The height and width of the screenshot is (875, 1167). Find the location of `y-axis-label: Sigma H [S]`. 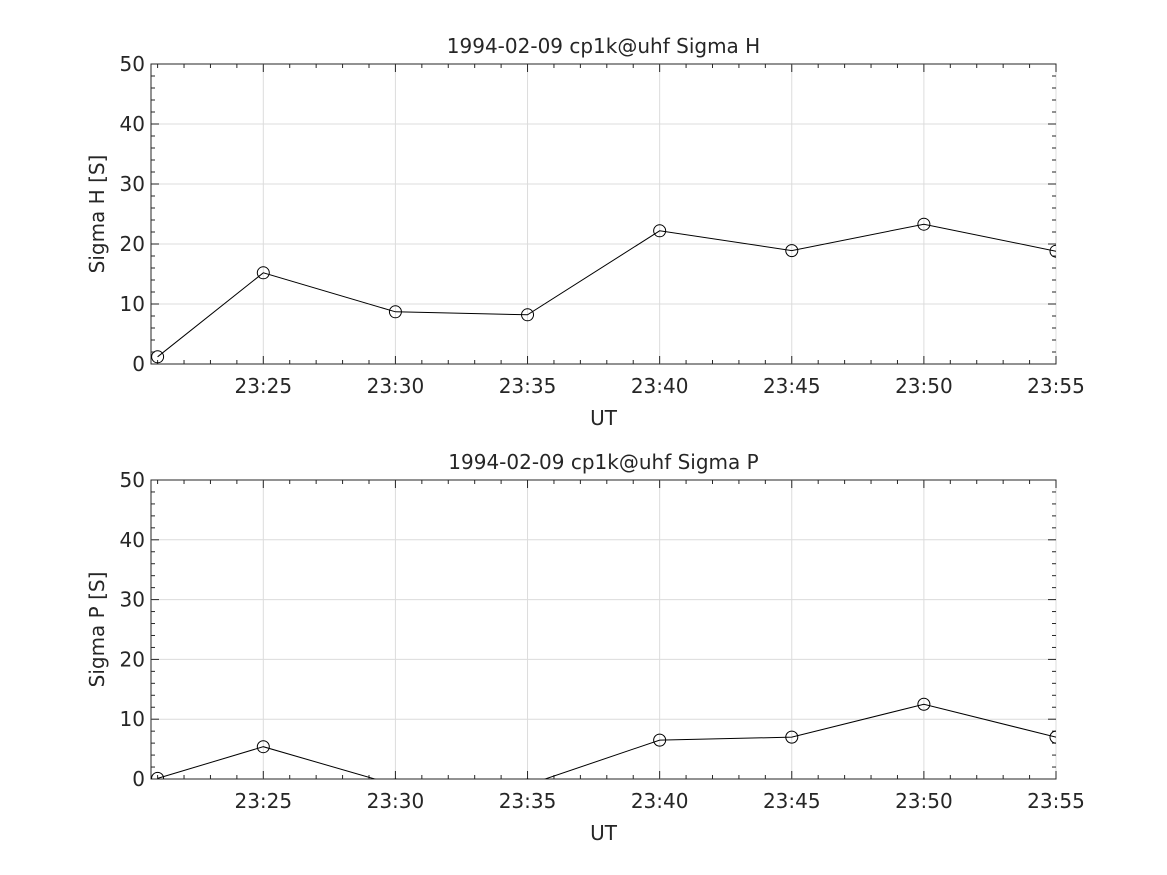

y-axis-label: Sigma H [S] is located at coordinates (97, 214).